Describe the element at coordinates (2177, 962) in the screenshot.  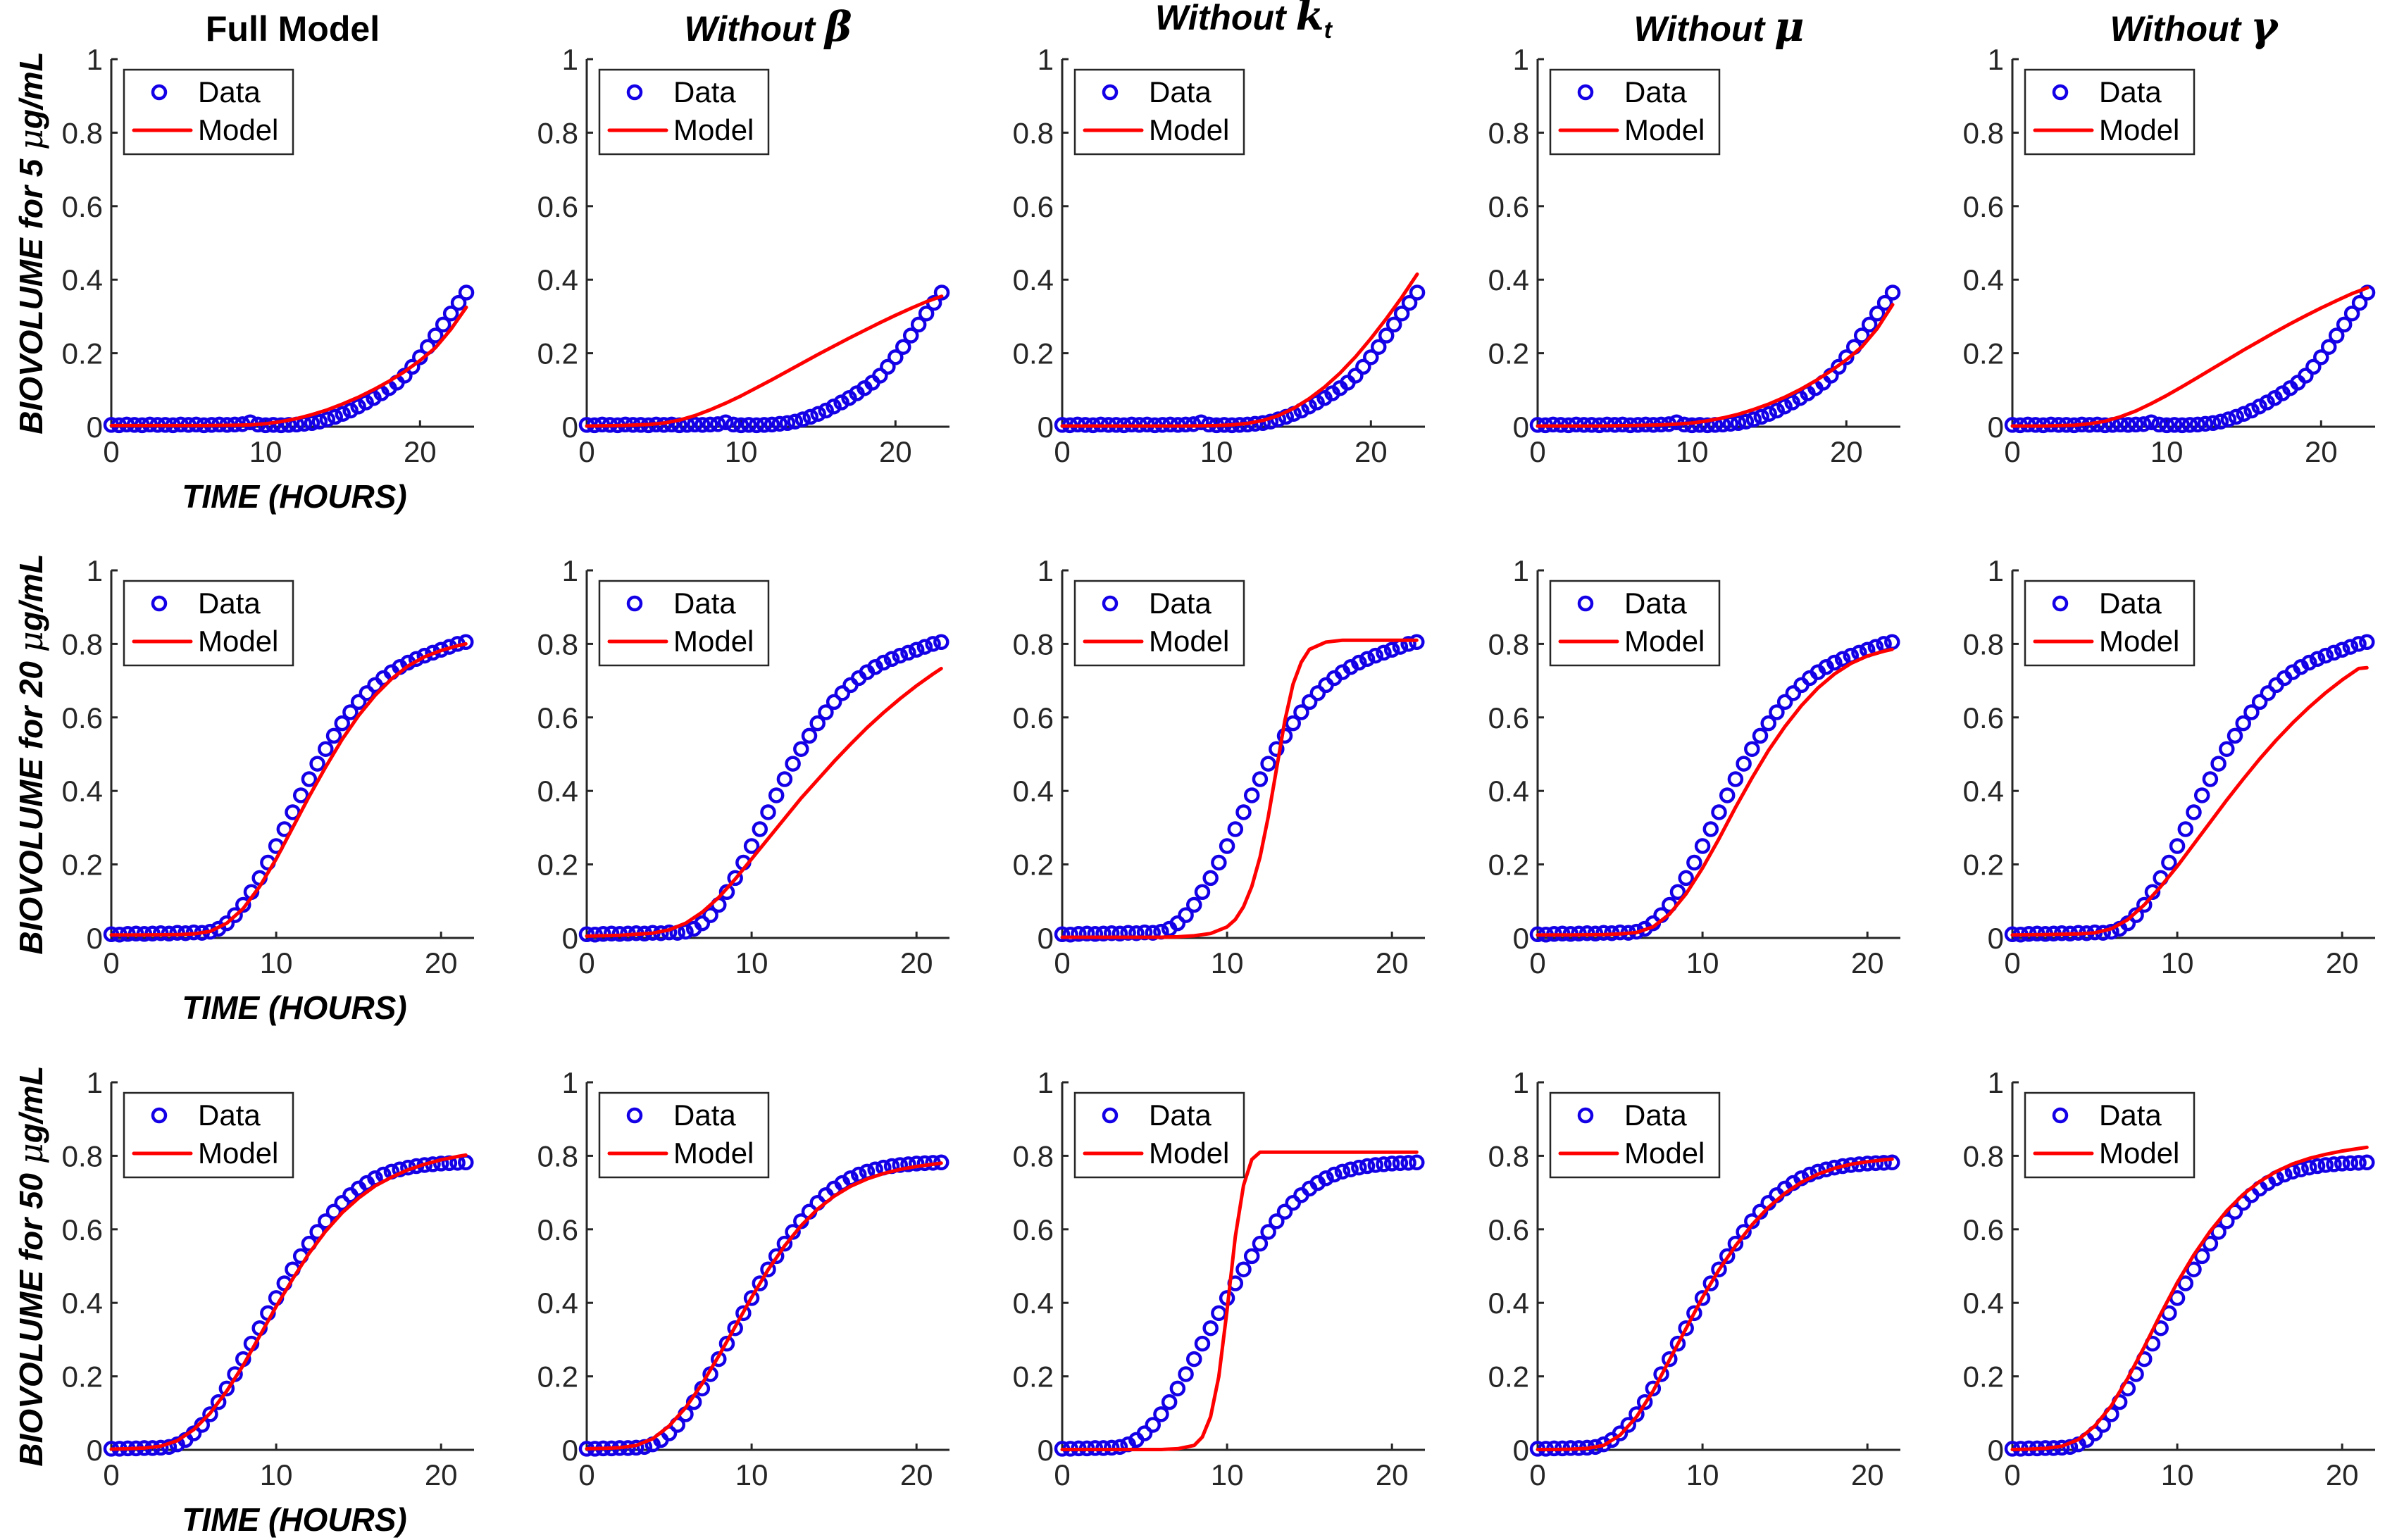
I see `x-tick-label: 10` at that location.